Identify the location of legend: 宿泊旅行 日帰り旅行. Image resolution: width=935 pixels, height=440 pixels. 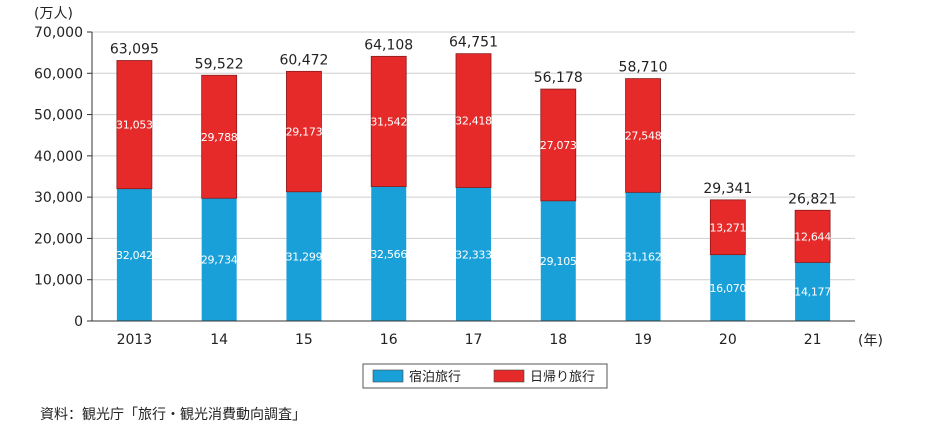
(485, 376).